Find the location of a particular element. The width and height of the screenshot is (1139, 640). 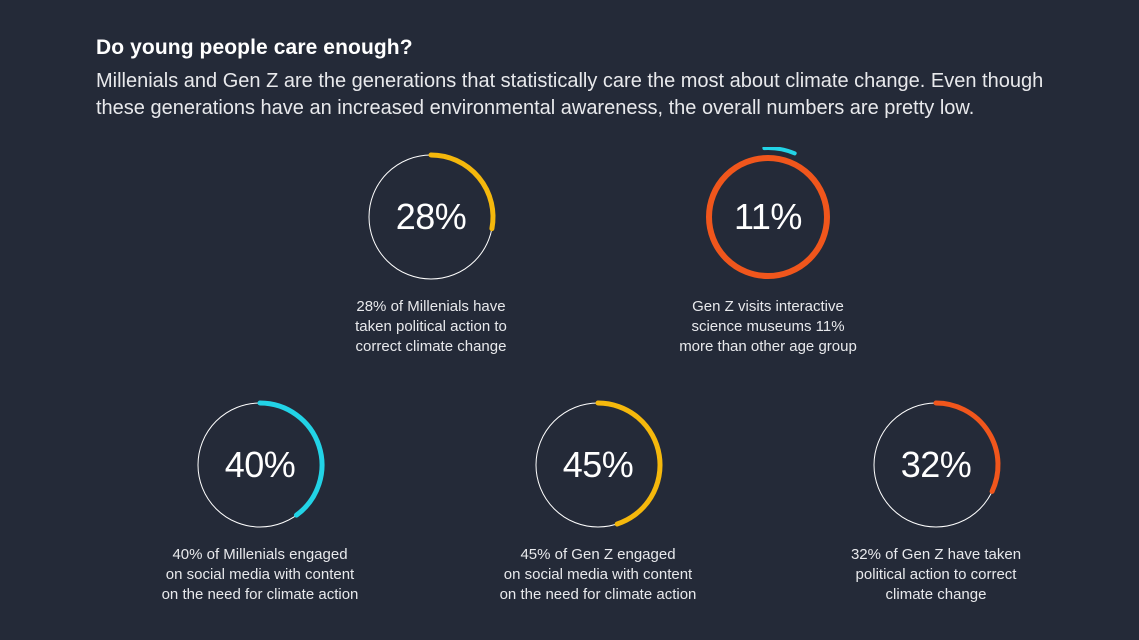

donut-track is located at coordinates (768, 217).